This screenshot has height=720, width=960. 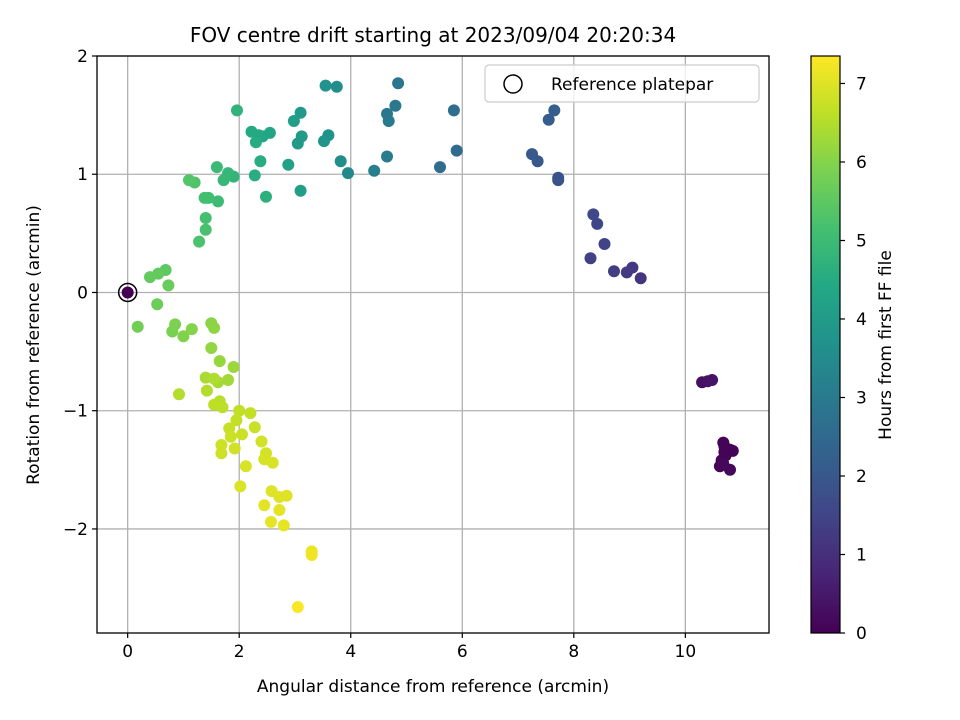 What do you see at coordinates (127, 652) in the screenshot?
I see `x-tick-label: 0` at bounding box center [127, 652].